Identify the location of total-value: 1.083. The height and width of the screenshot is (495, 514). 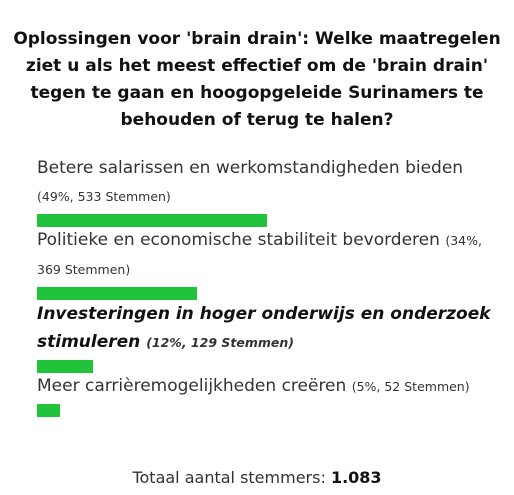
(356, 477).